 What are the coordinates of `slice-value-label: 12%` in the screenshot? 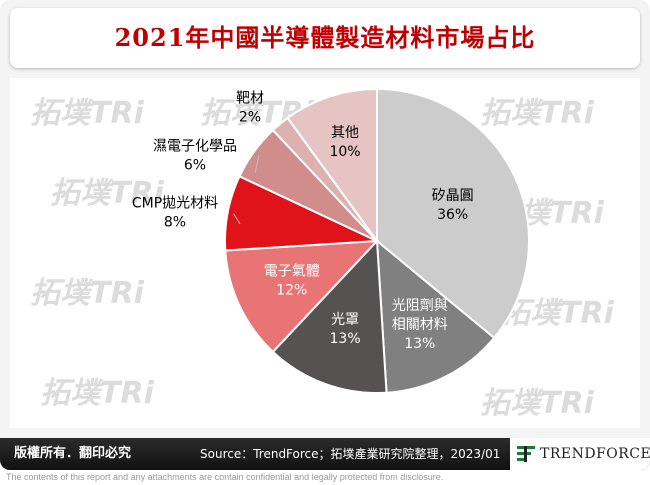 It's located at (291, 291).